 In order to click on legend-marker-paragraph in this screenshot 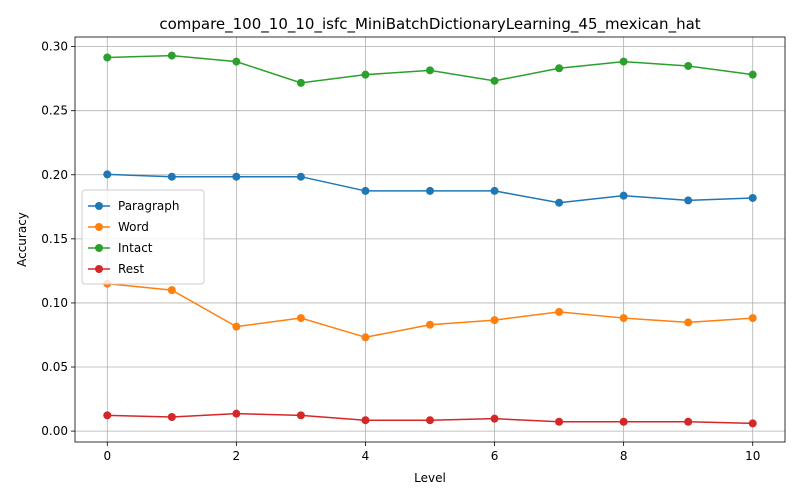, I will do `click(99, 206)`.